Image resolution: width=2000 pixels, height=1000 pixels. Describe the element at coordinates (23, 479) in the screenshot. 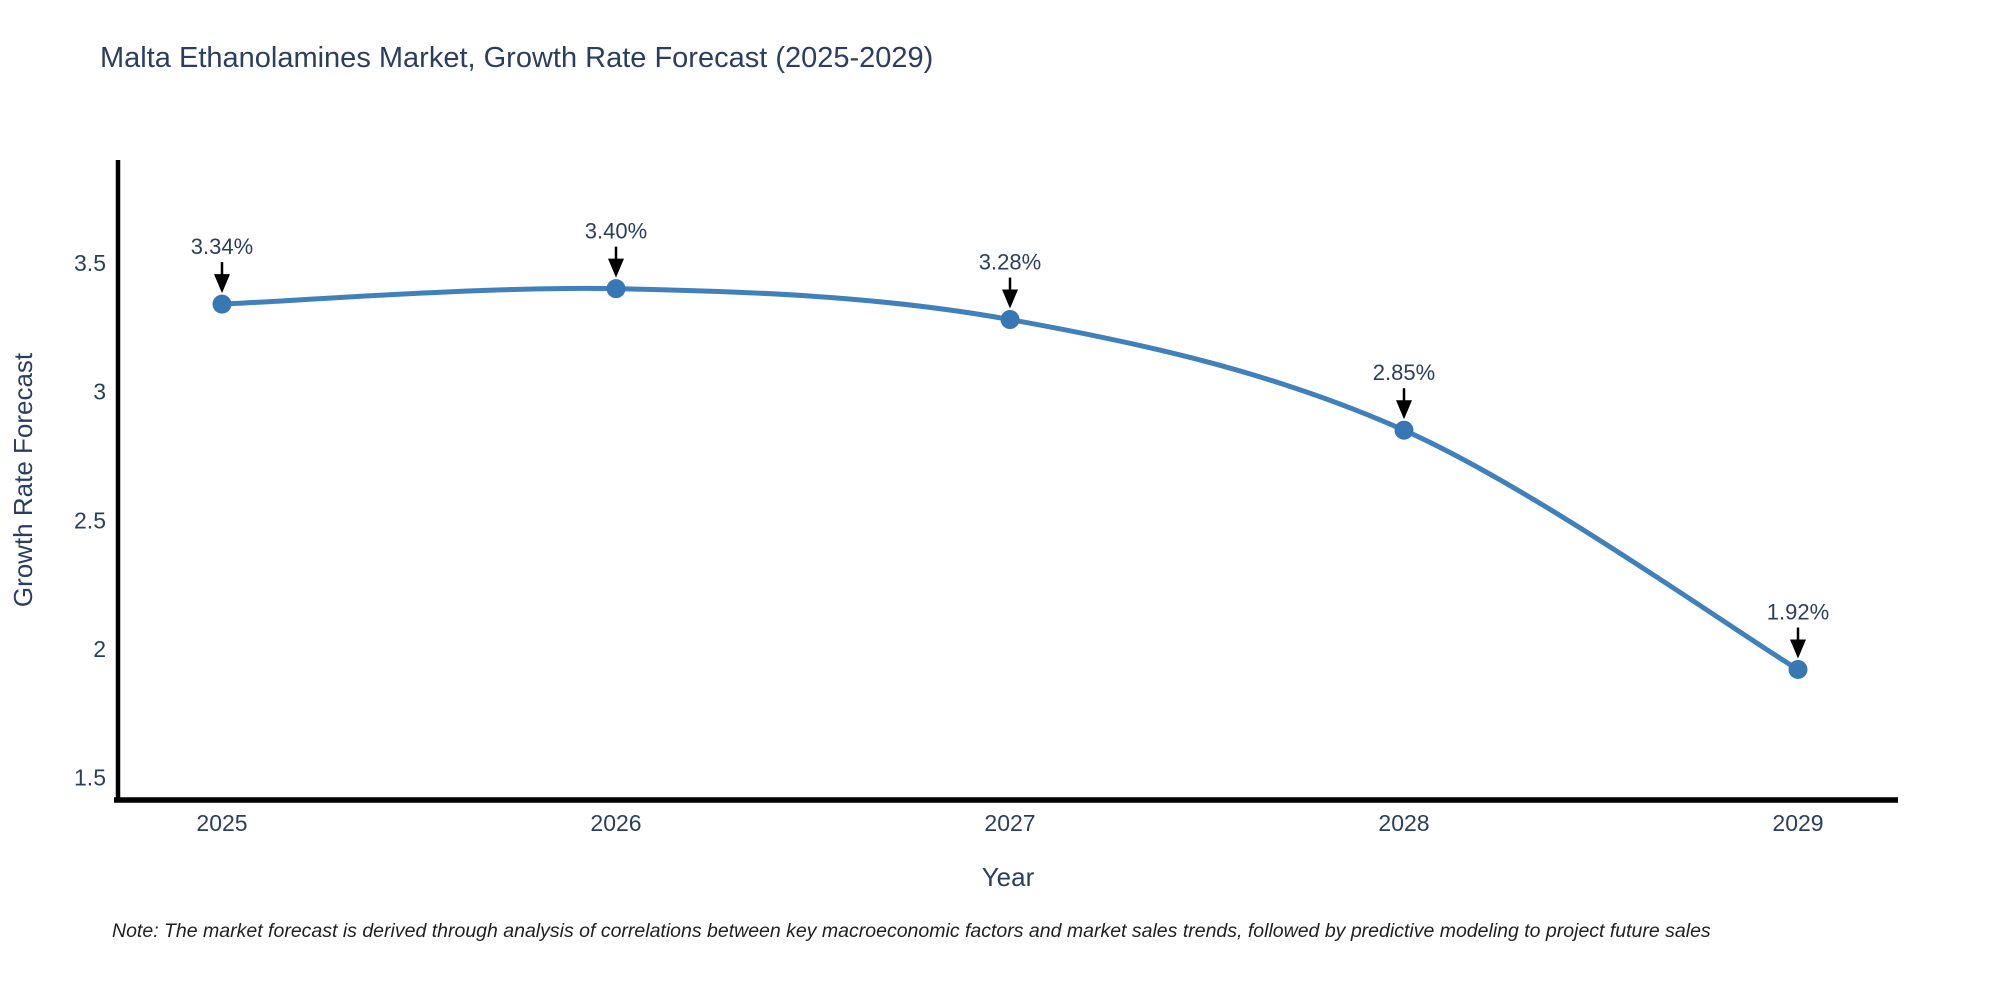

I see `y-axis-title: Growth Rate Forecast` at that location.